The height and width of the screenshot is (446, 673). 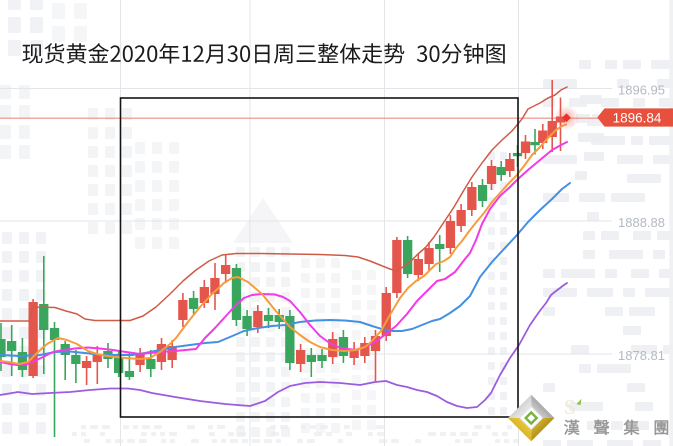 What do you see at coordinates (570, 407) in the screenshot?
I see `svg-text: S` at bounding box center [570, 407].